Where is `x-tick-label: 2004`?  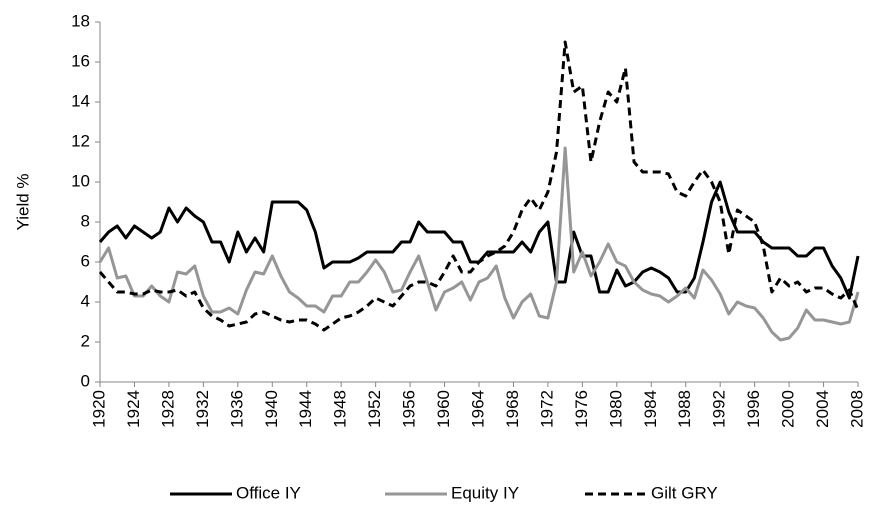 x-tick-label: 2004 is located at coordinates (822, 409).